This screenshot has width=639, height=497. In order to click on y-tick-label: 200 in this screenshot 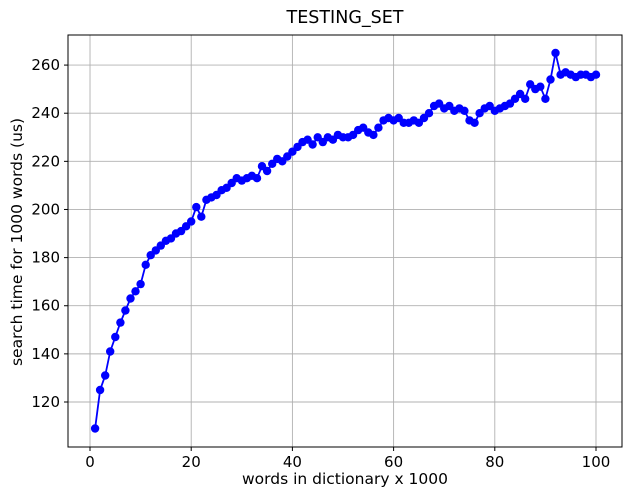, I will do `click(45, 209)`.